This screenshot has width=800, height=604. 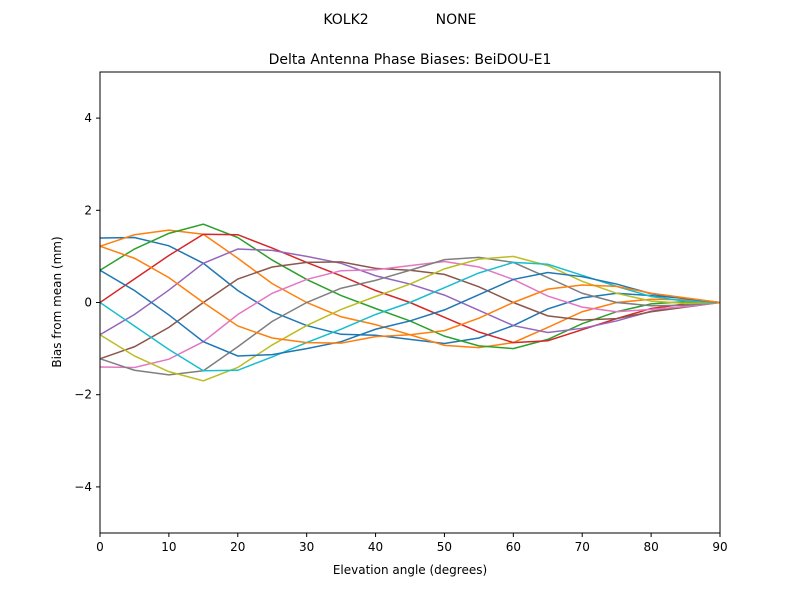 What do you see at coordinates (306, 547) in the screenshot?
I see `x-tick-label: 30` at bounding box center [306, 547].